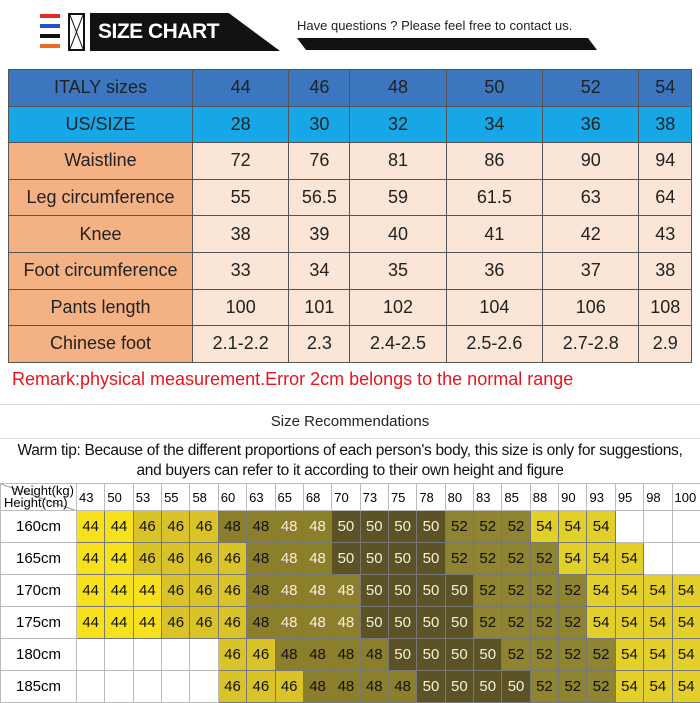 The image size is (700, 703). What do you see at coordinates (591, 88) in the screenshot?
I see `cell: 52` at bounding box center [591, 88].